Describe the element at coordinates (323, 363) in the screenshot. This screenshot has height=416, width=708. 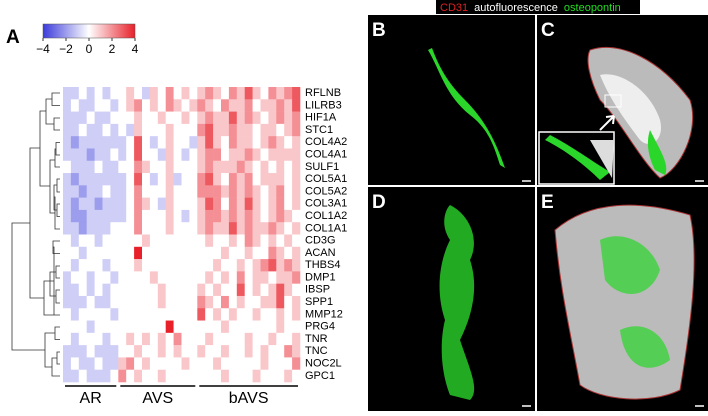
I see `row-label: NOC2L` at that location.